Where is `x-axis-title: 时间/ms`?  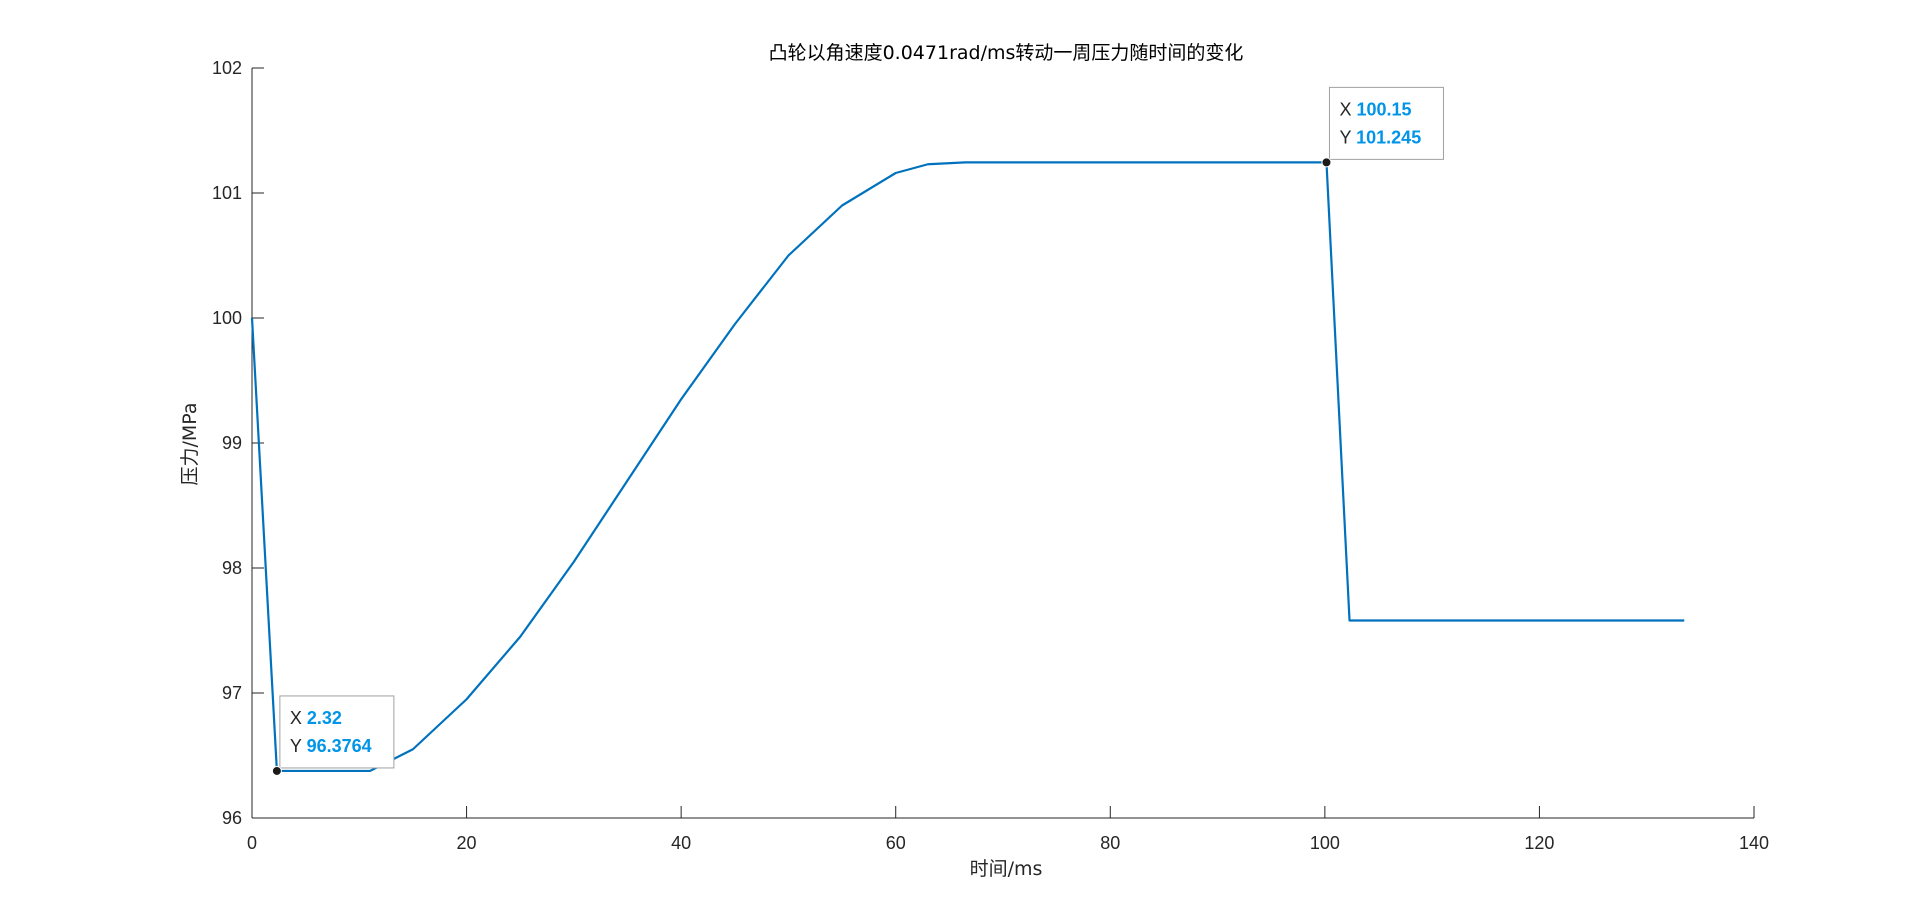 x-axis-title: 时间/ms is located at coordinates (1006, 869).